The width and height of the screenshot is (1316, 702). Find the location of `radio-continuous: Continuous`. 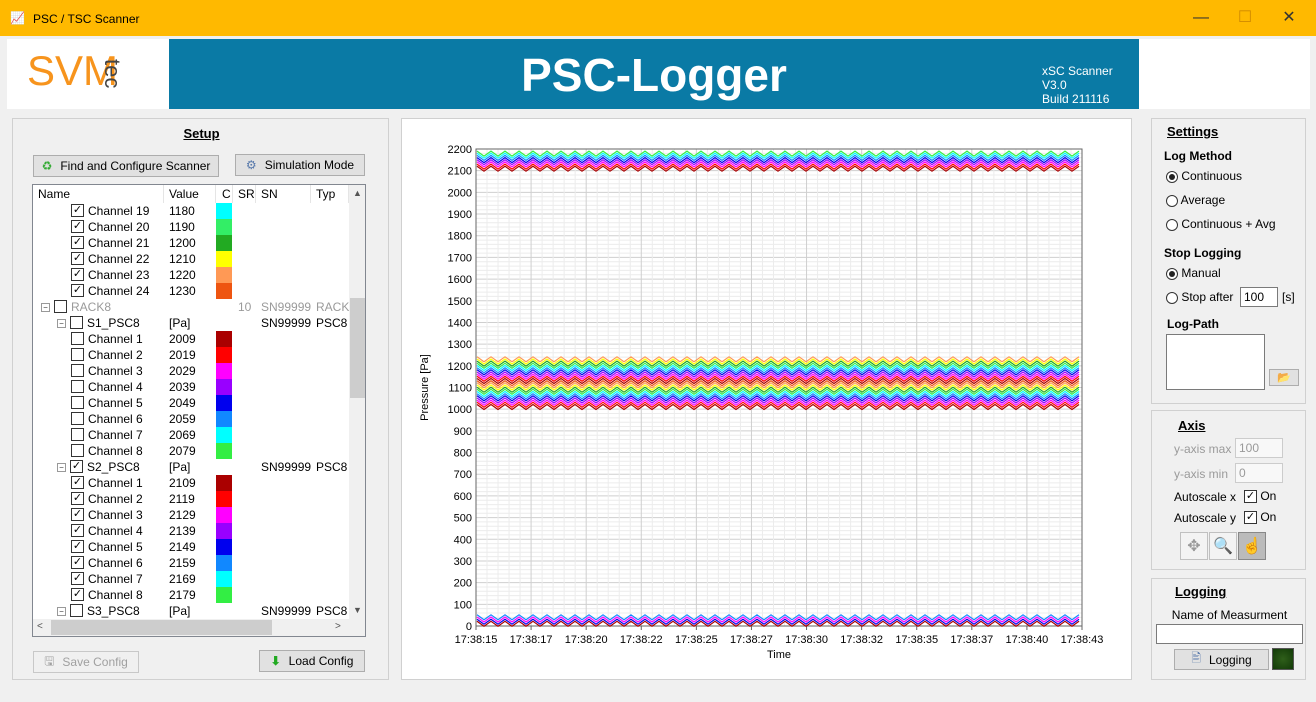

radio-continuous: Continuous is located at coordinates (1204, 176).